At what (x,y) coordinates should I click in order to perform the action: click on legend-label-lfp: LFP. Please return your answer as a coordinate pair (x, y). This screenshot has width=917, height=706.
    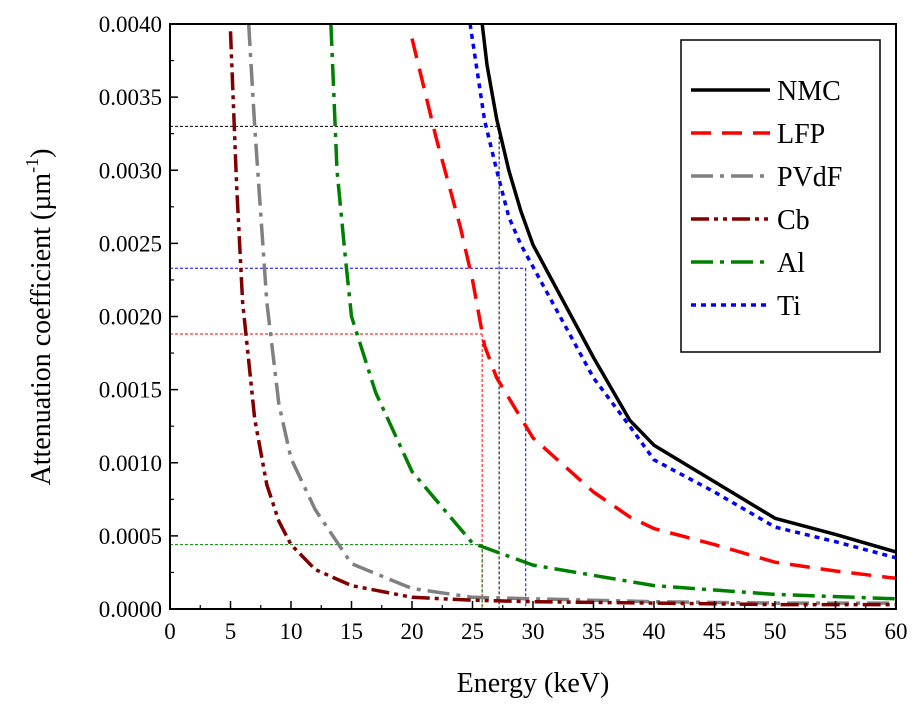
    Looking at the image, I should click on (801, 134).